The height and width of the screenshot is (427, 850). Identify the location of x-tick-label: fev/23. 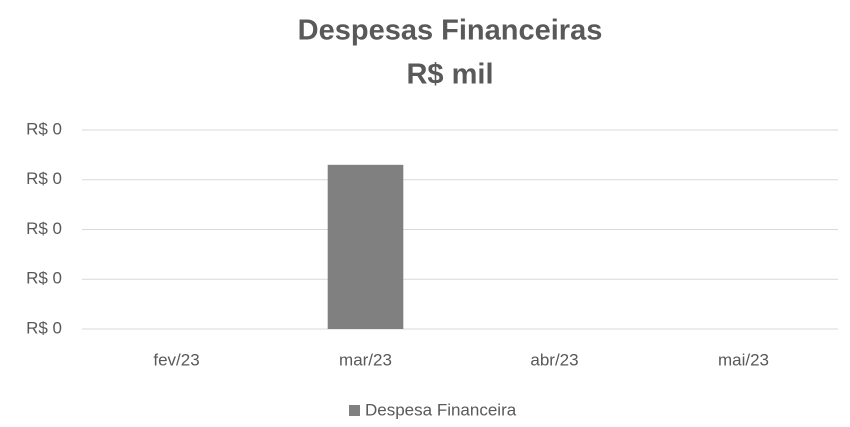
(176, 359).